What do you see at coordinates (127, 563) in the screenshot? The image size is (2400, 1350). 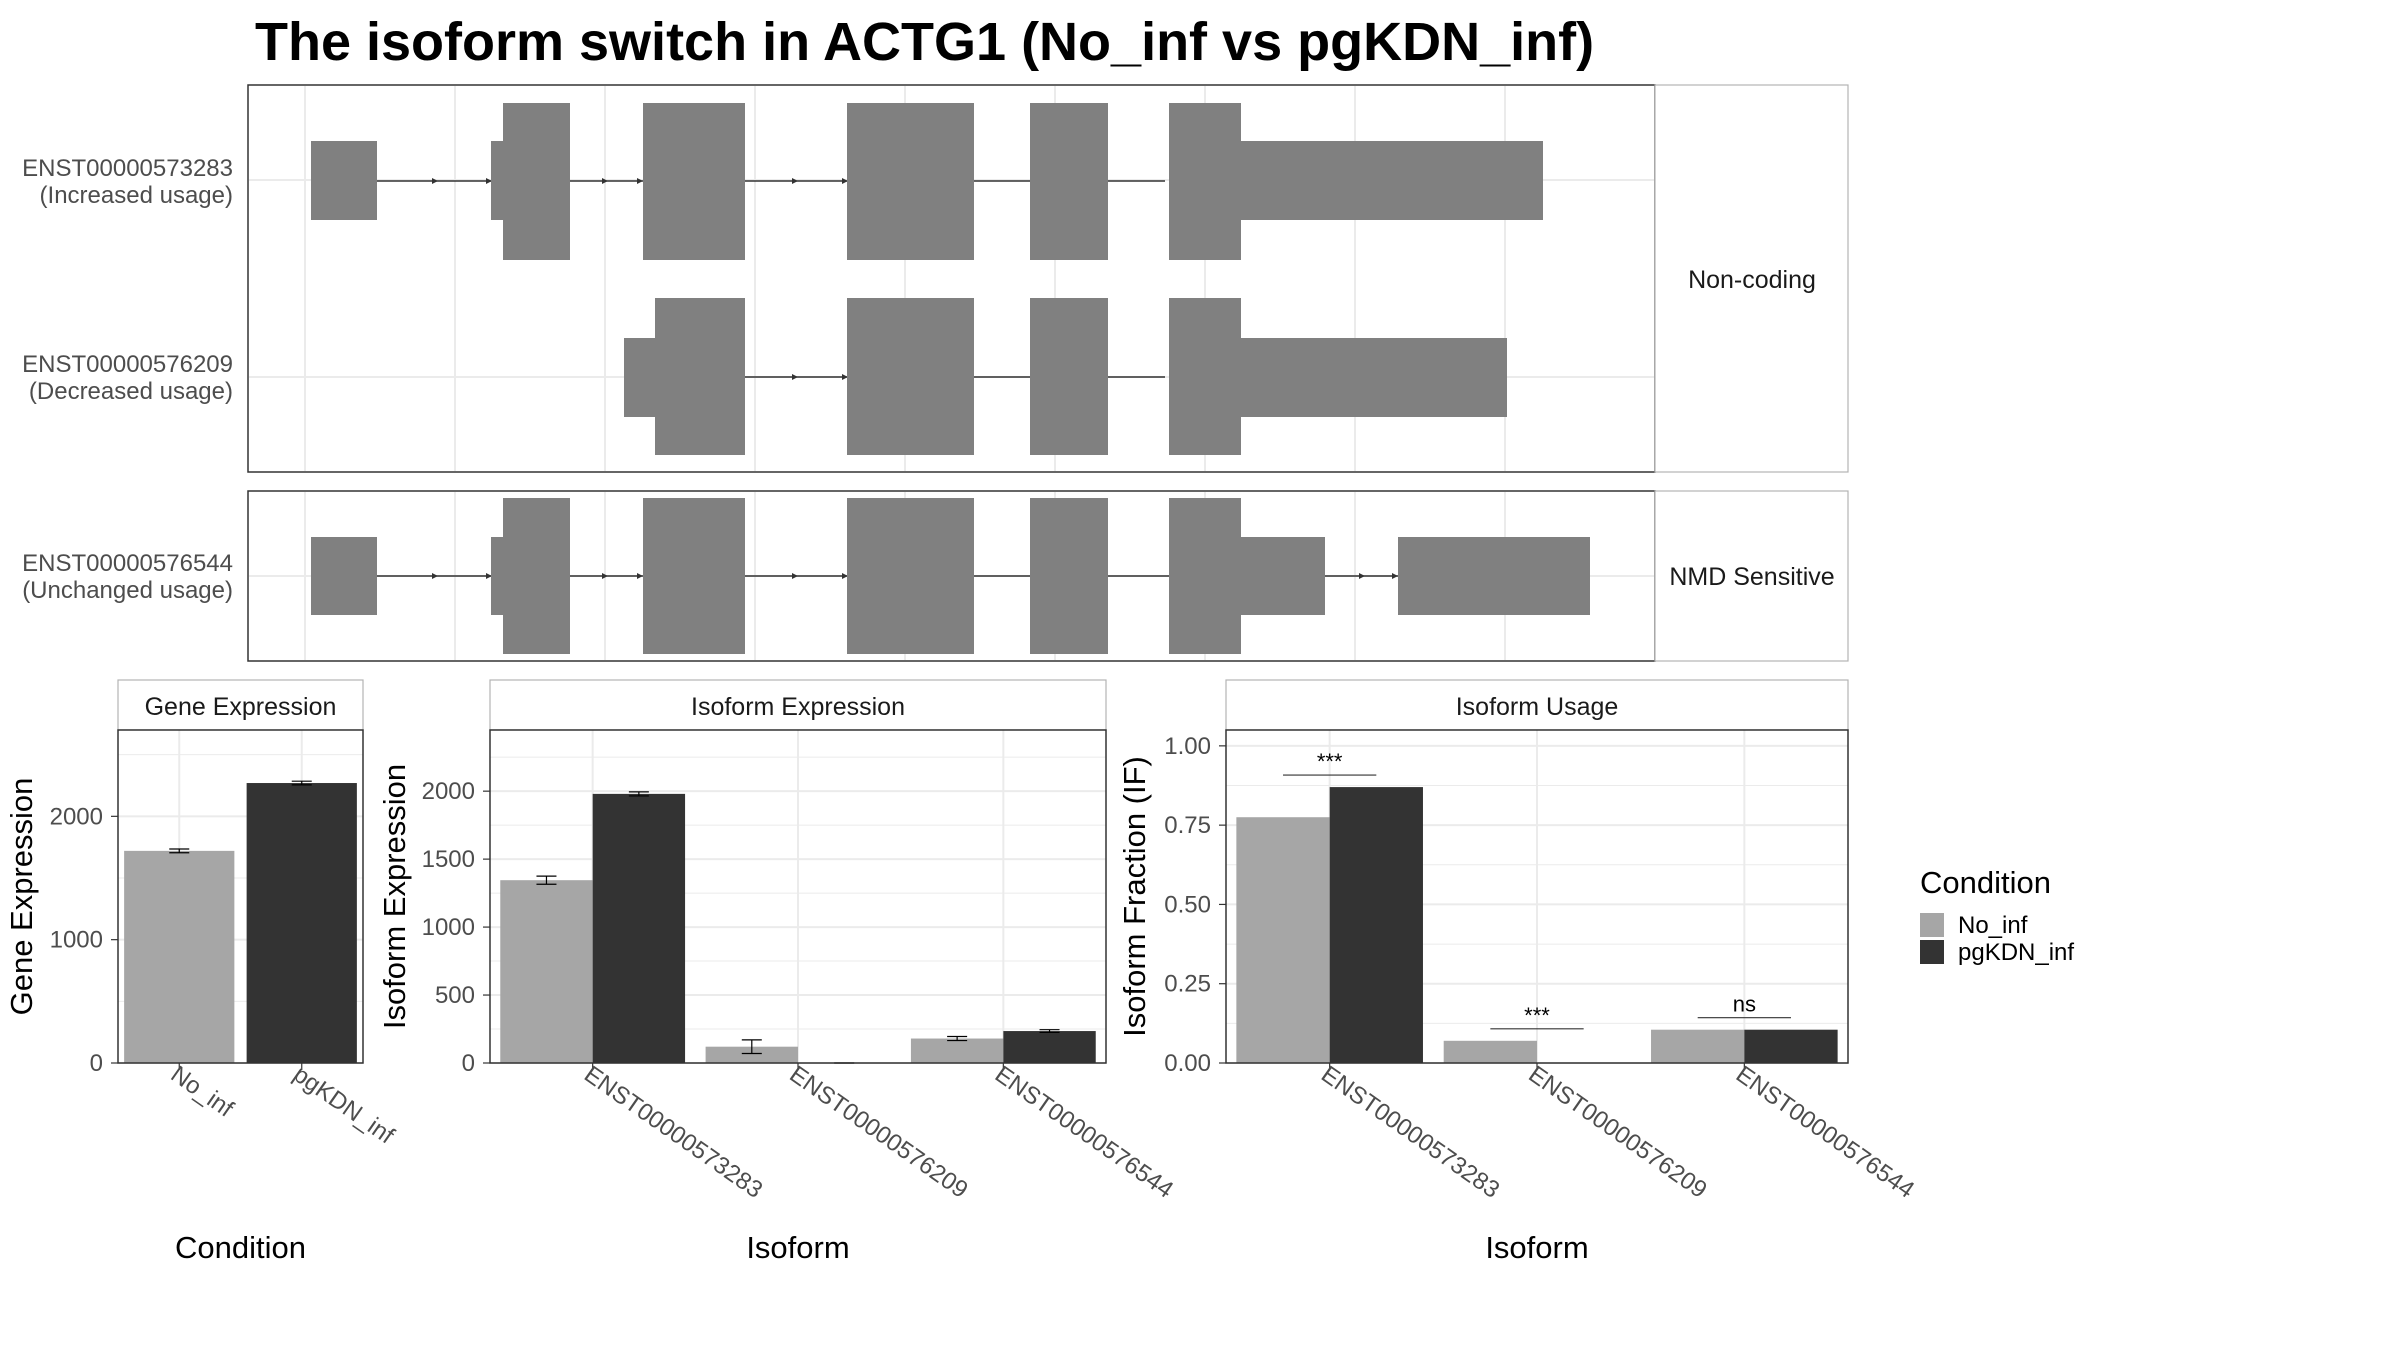 I see `isoform-label-3-id: ENST00000576544` at bounding box center [127, 563].